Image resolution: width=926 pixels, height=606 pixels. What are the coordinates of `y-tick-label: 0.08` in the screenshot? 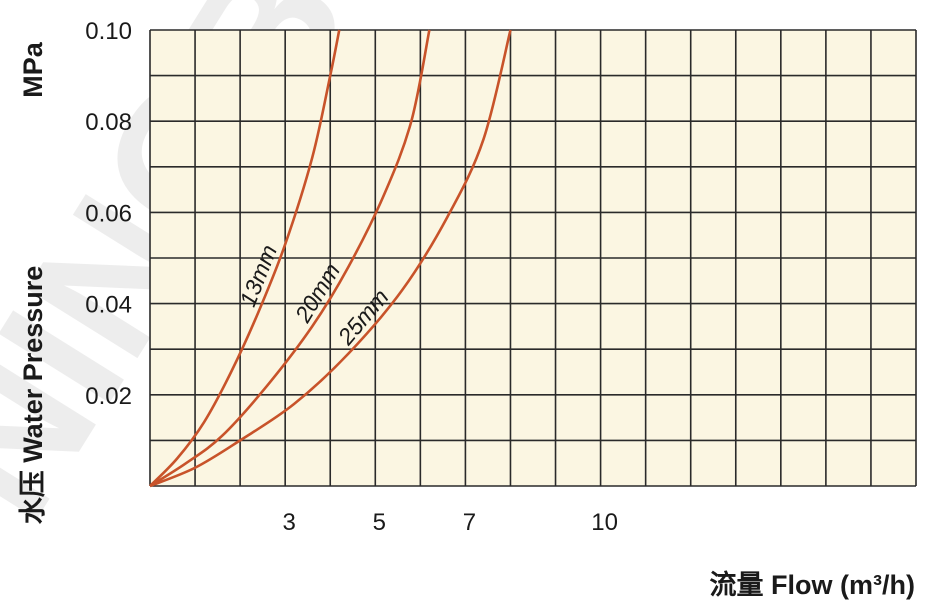 It's located at (108, 122).